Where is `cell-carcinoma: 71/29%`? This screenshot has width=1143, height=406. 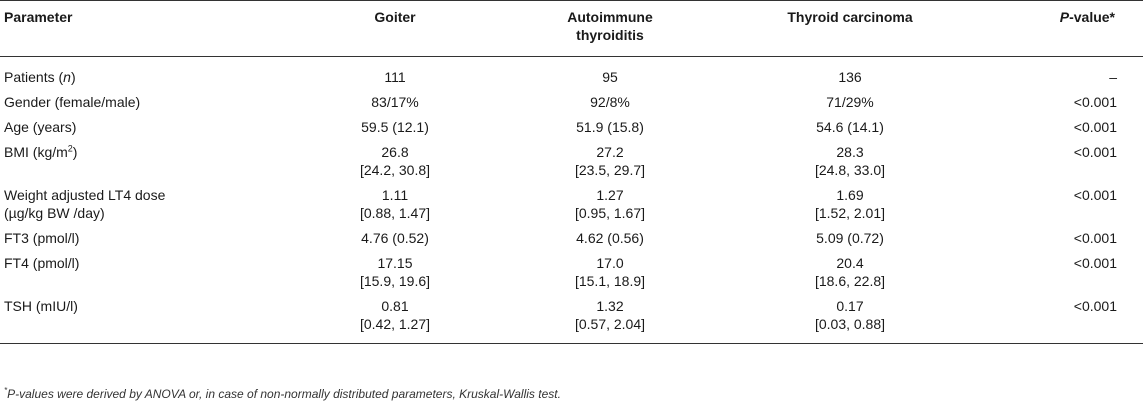
cell-carcinoma: 71/29% is located at coordinates (850, 102).